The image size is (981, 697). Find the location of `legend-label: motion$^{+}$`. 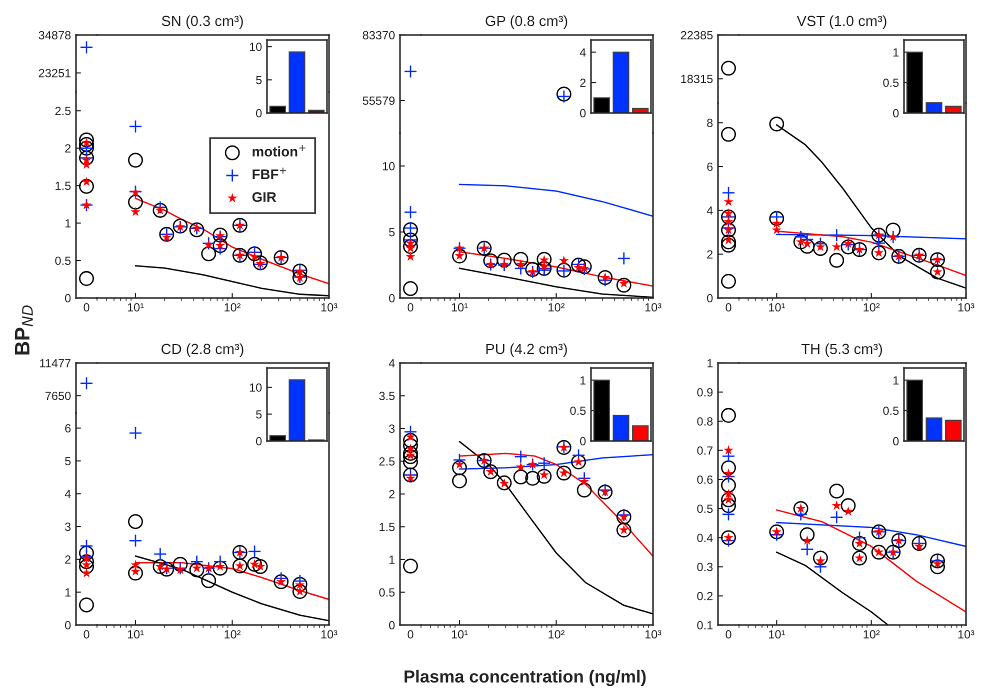

legend-label: motion$^{+}$ is located at coordinates (279, 150).